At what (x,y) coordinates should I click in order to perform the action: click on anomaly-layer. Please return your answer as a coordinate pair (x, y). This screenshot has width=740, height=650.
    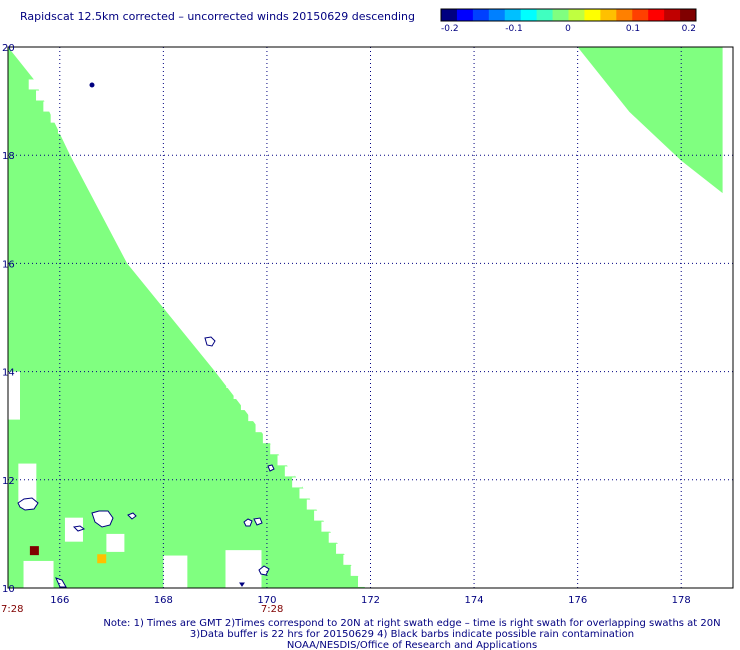
    Looking at the image, I should click on (68, 555).